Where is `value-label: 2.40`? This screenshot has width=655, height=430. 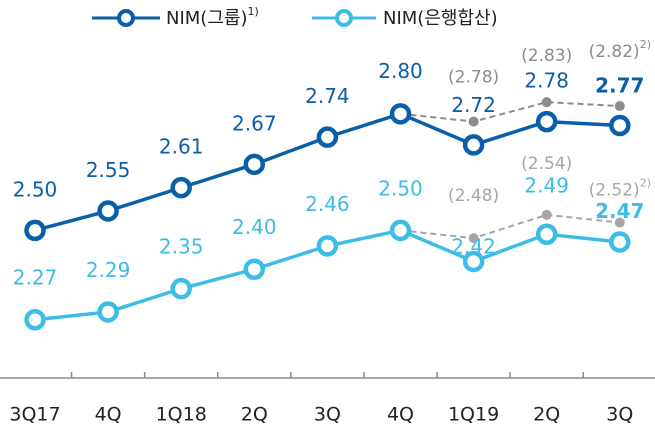
value-label: 2.40 is located at coordinates (254, 227).